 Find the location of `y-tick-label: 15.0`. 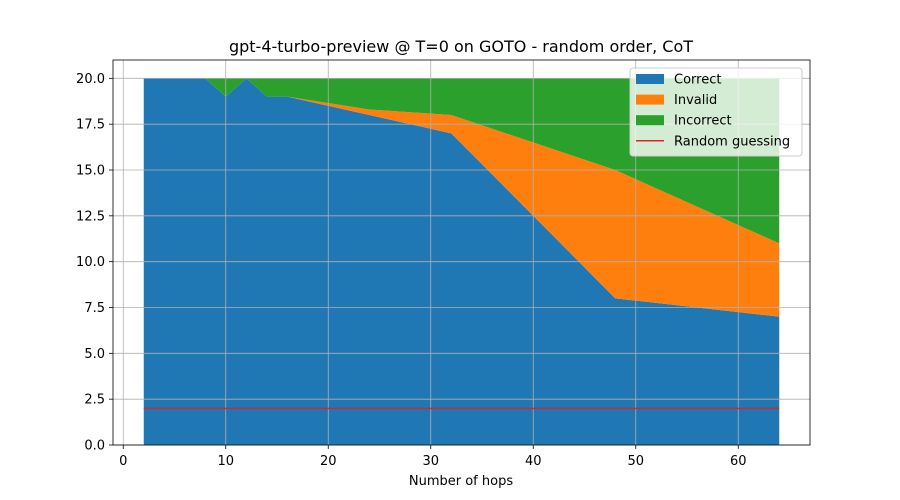

y-tick-label: 15.0 is located at coordinates (90, 171).